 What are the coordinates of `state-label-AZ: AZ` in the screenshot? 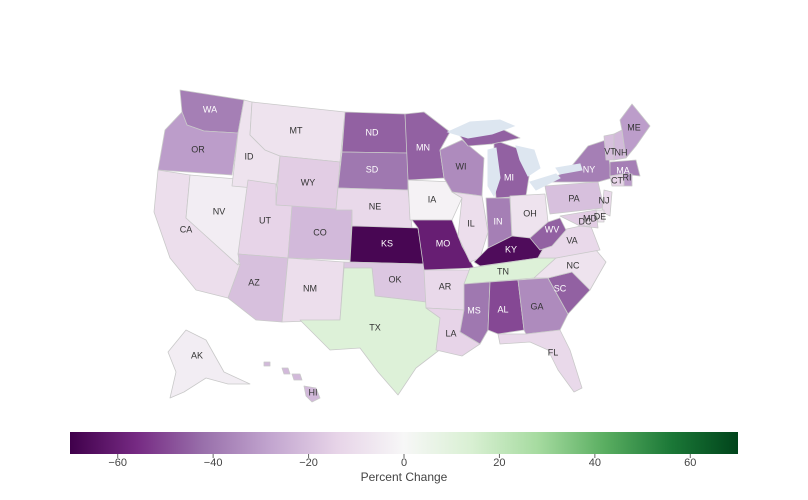 It's located at (254, 282).